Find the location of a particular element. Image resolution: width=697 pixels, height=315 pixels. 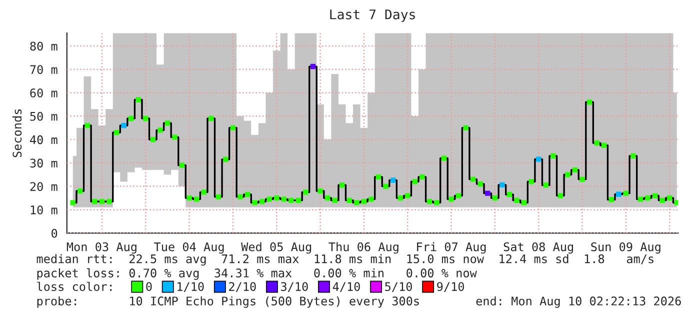

x-tick-label: Mon 03 Aug is located at coordinates (101, 248).